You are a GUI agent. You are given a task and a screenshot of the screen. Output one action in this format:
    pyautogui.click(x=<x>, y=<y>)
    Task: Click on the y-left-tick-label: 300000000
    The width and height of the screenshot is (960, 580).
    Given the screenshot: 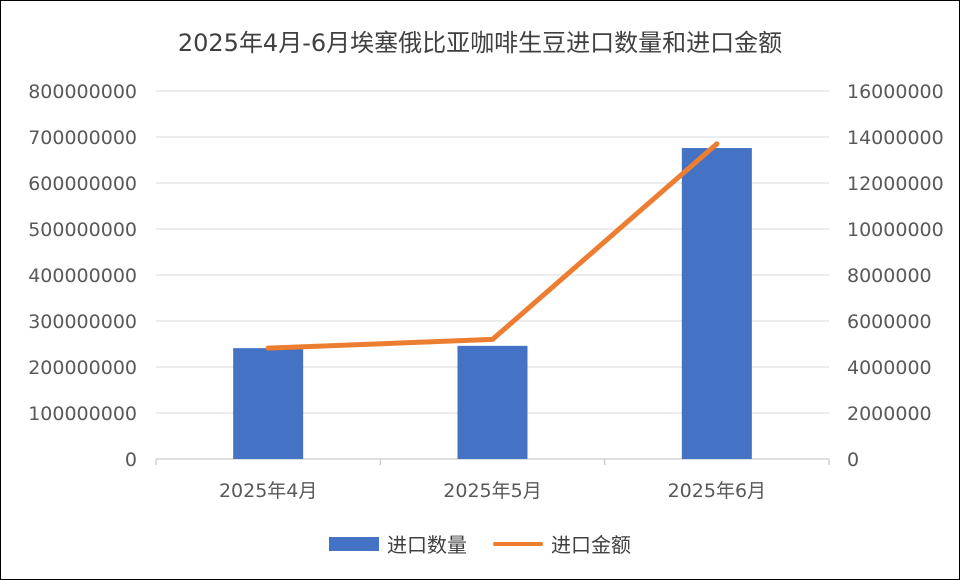 What is the action you would take?
    pyautogui.click(x=82, y=322)
    